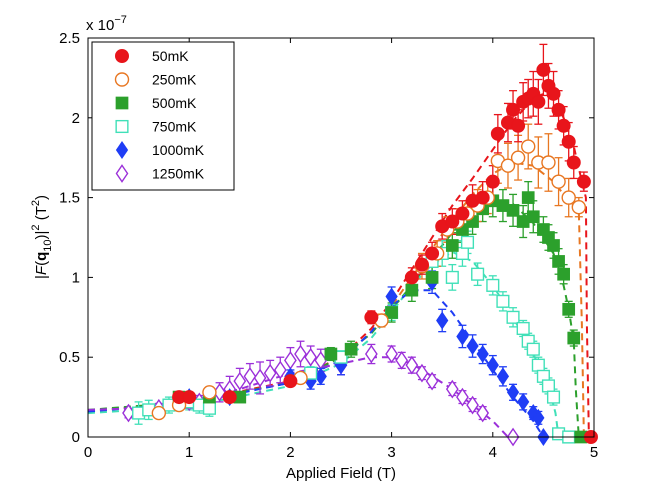 This screenshot has height=492, width=654. I want to click on y-label-open: (, so click(41, 263).